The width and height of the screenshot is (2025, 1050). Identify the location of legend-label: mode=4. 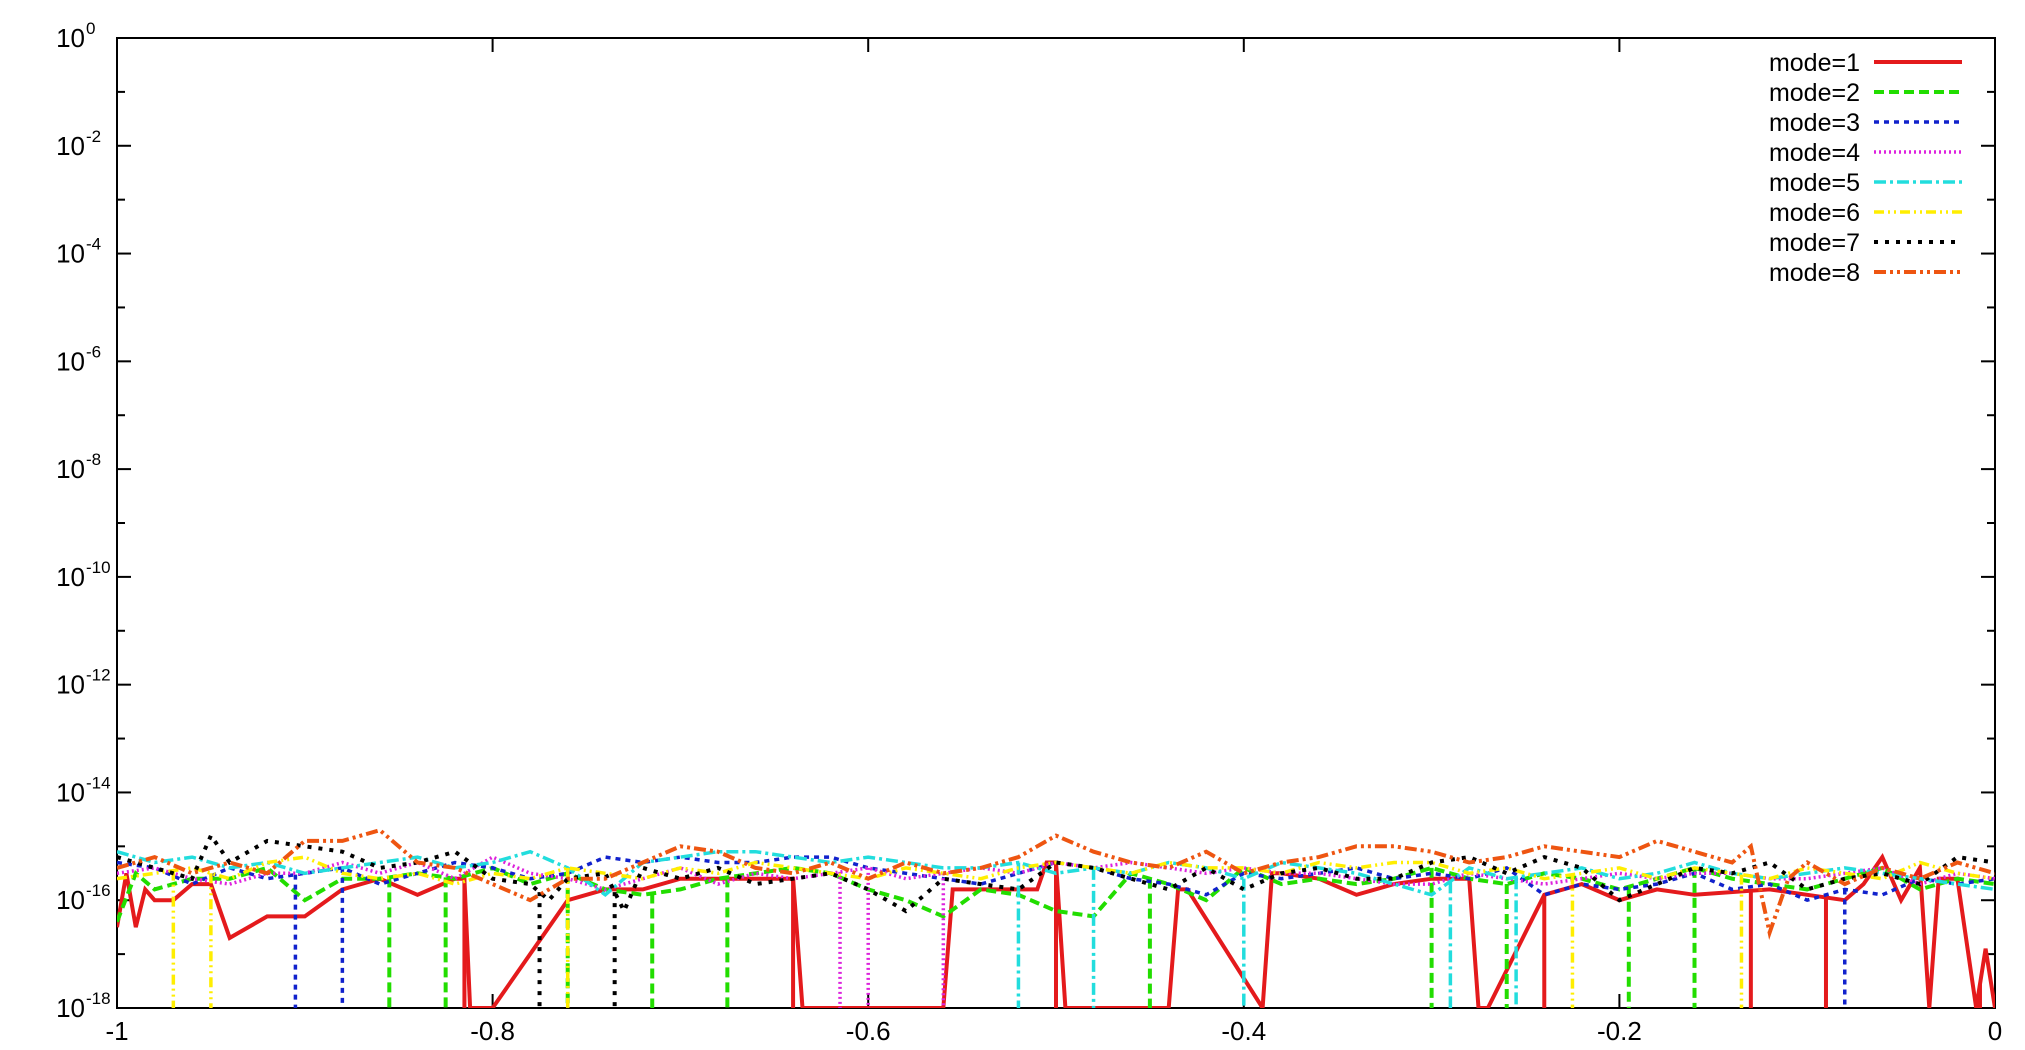
(1814, 153).